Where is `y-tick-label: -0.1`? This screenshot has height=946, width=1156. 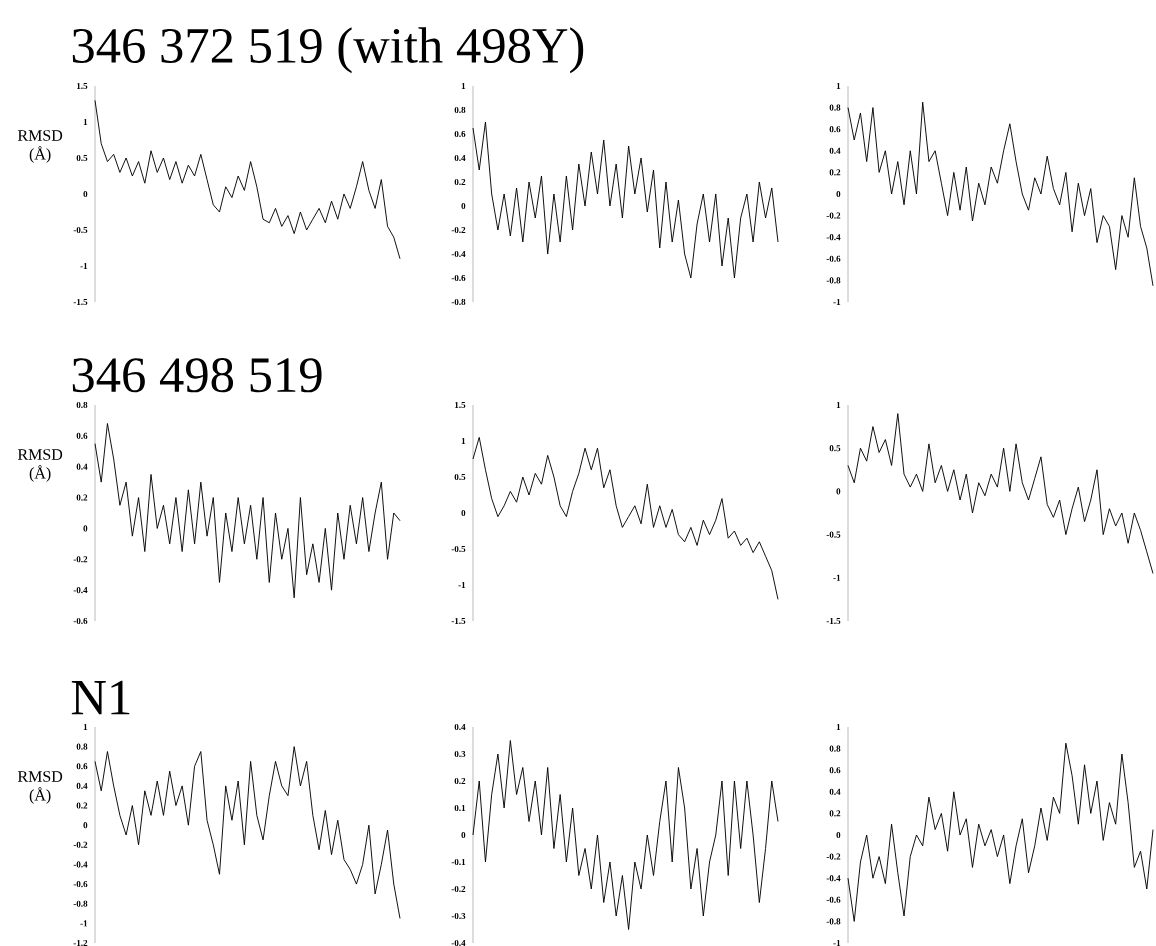
y-tick-label: -0.1 is located at coordinates (458, 862).